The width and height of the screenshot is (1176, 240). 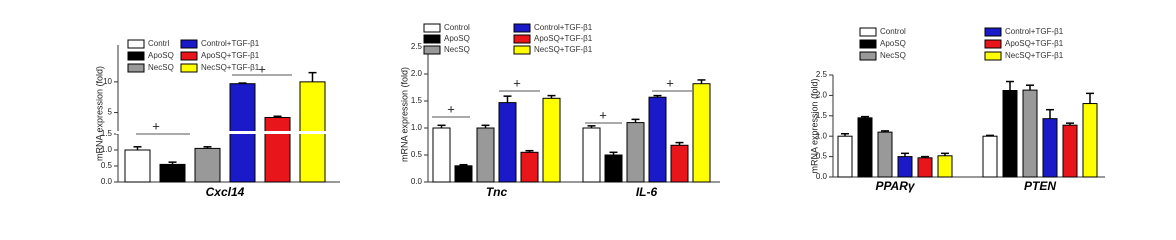 What do you see at coordinates (1040, 186) in the screenshot?
I see `category-label: PTEN` at bounding box center [1040, 186].